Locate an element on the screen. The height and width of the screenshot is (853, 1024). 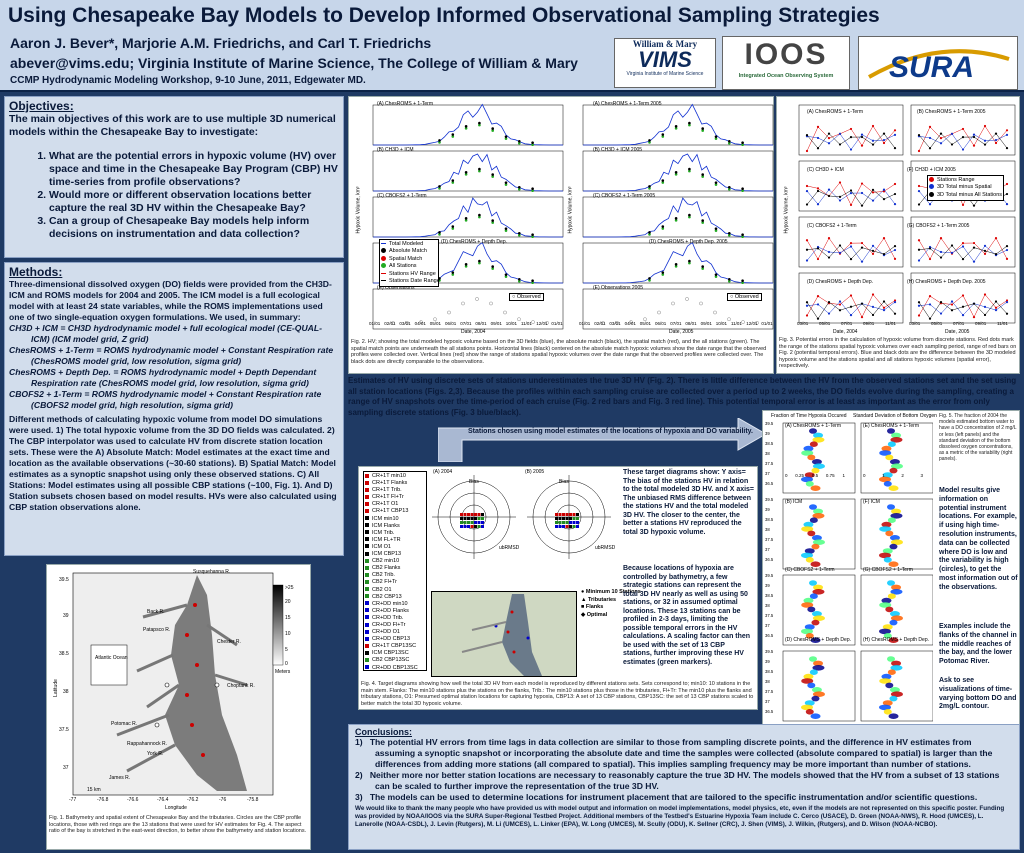
map-label-scale: 15 km is located at coordinates (94, 790).